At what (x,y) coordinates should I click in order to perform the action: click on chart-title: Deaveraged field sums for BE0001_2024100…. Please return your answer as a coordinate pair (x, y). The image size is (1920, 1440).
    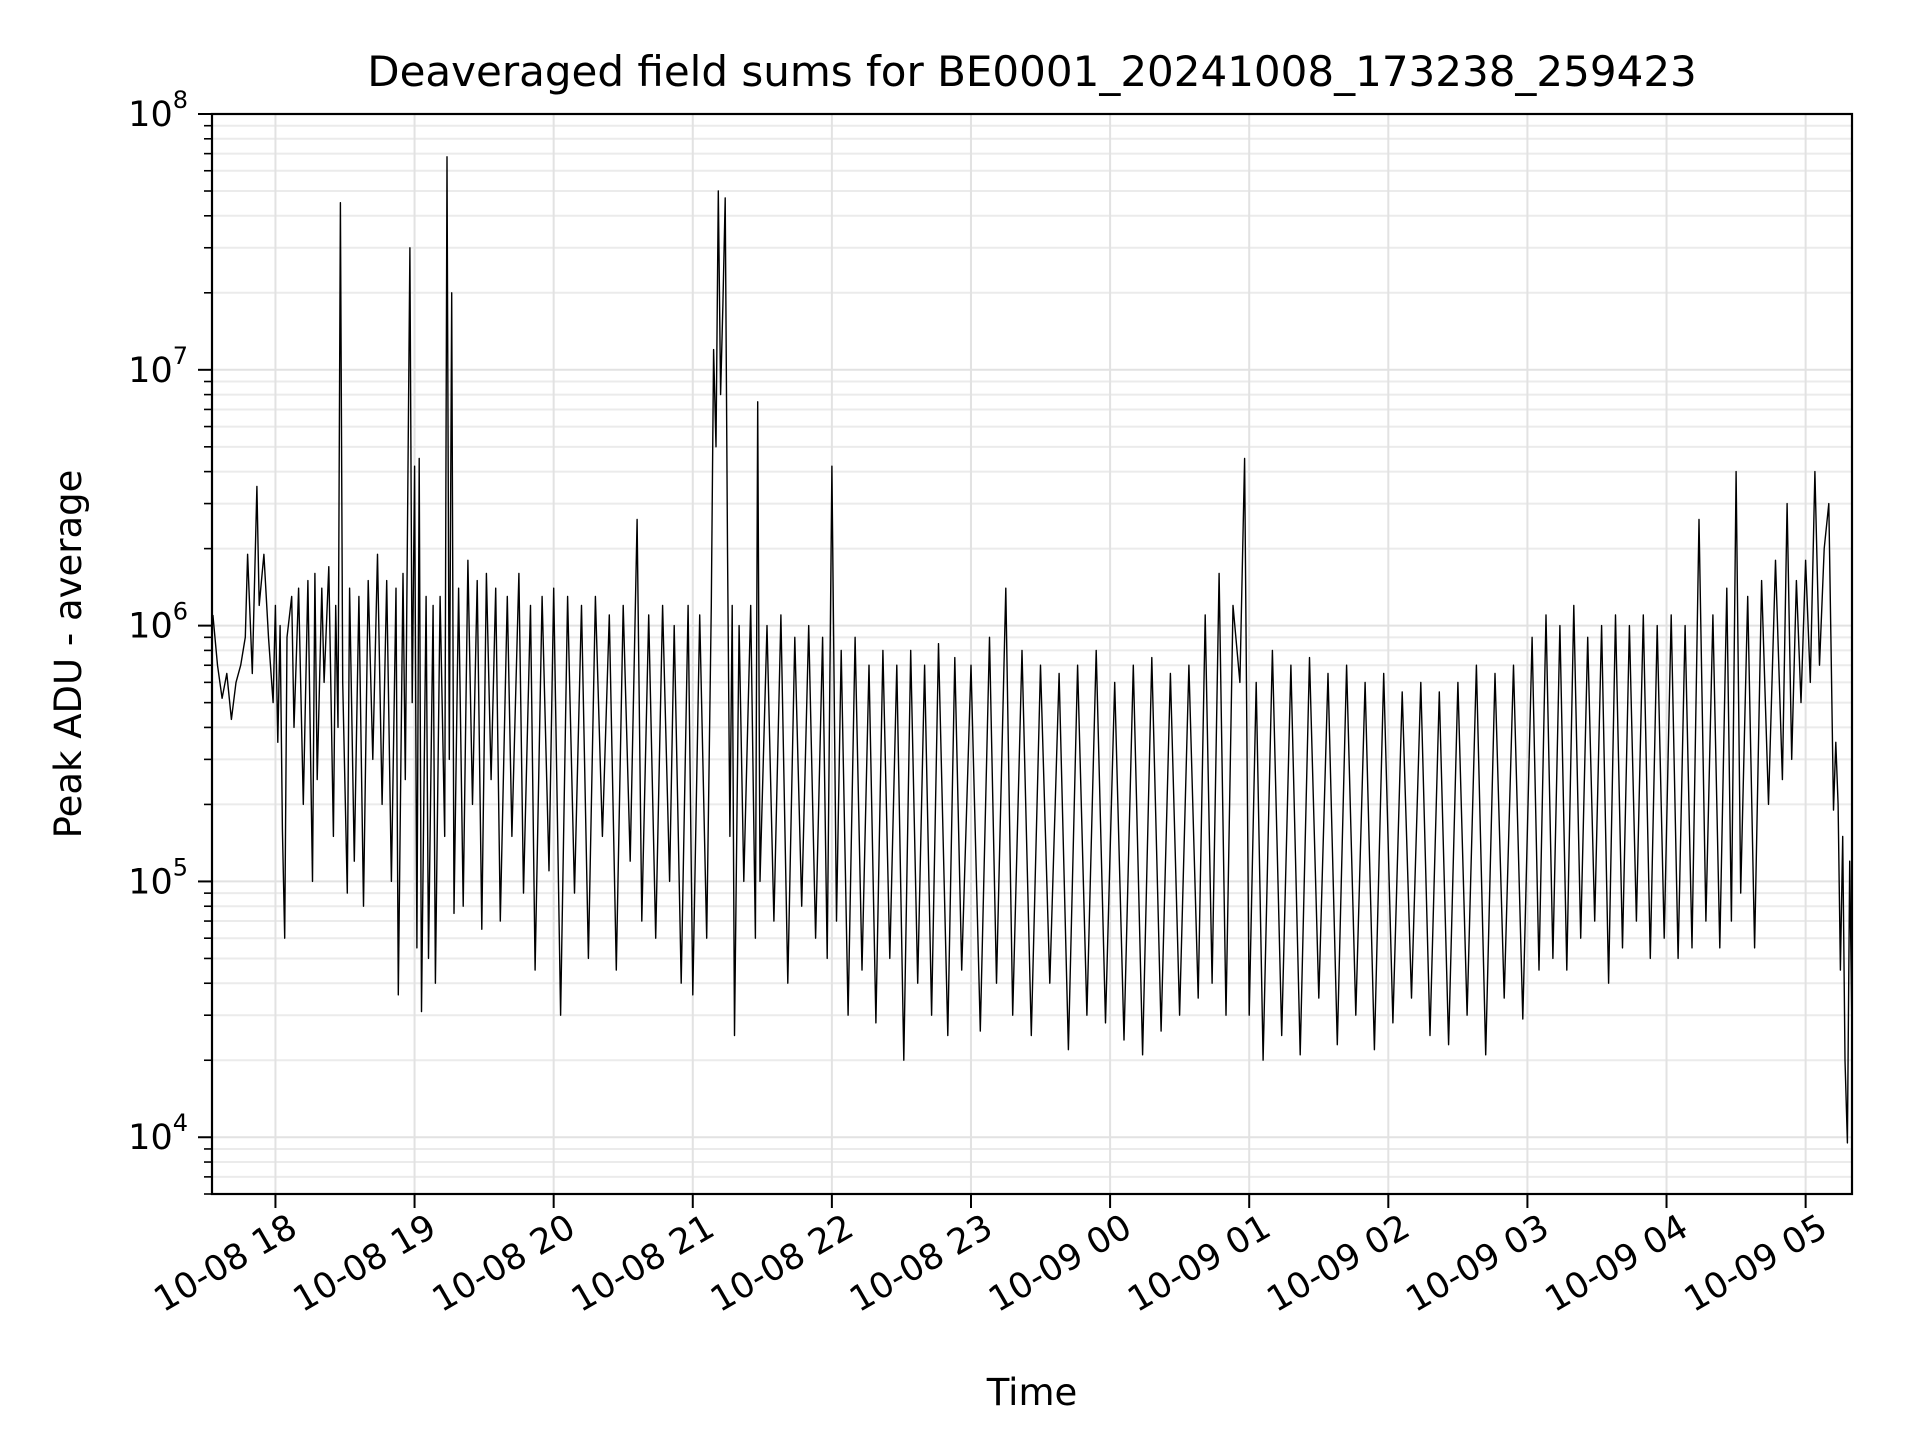
    Looking at the image, I should click on (1032, 71).